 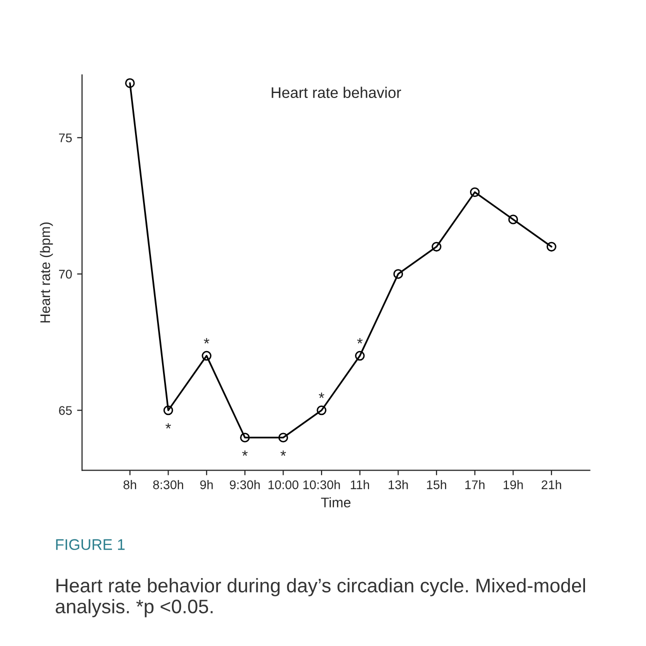 What do you see at coordinates (513, 485) in the screenshot?
I see `x-tick-label: 19h` at bounding box center [513, 485].